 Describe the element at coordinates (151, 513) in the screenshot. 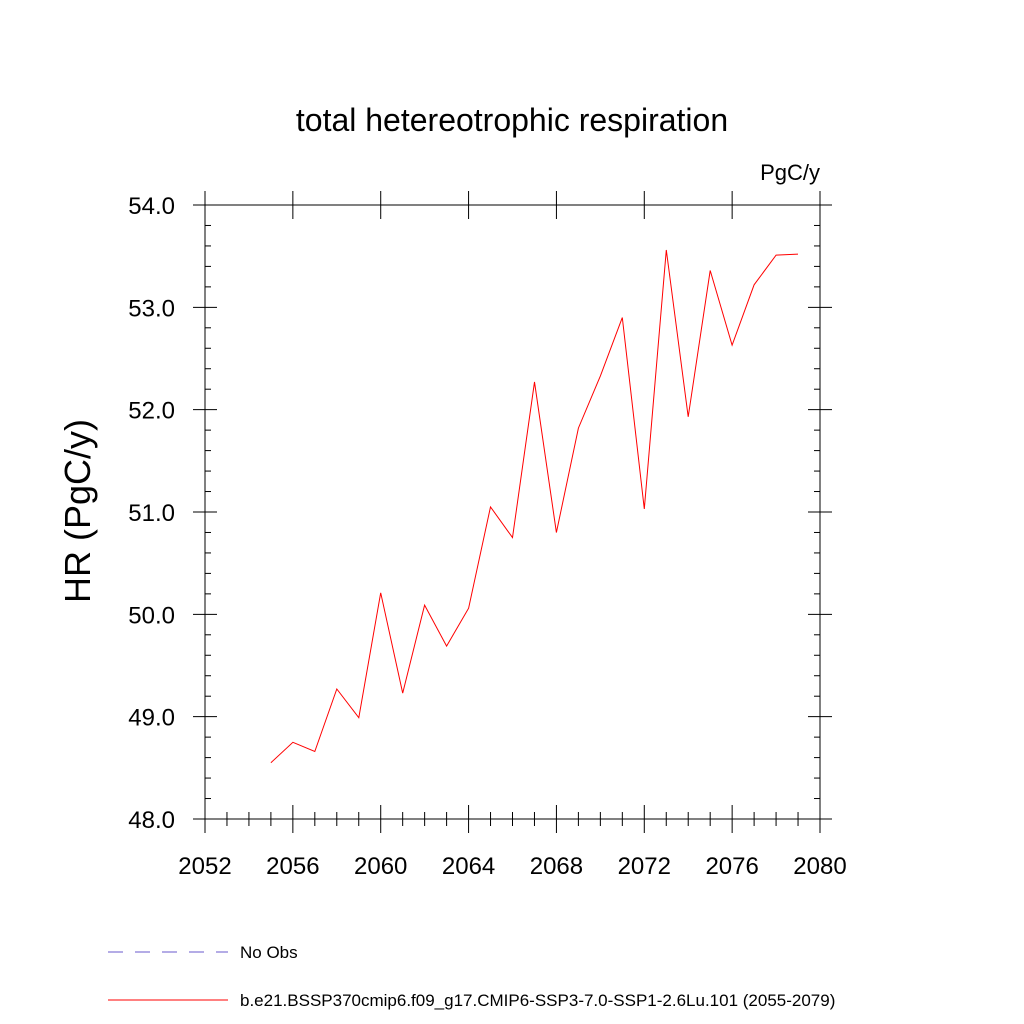

I see `y-tick-label: 51.0` at that location.